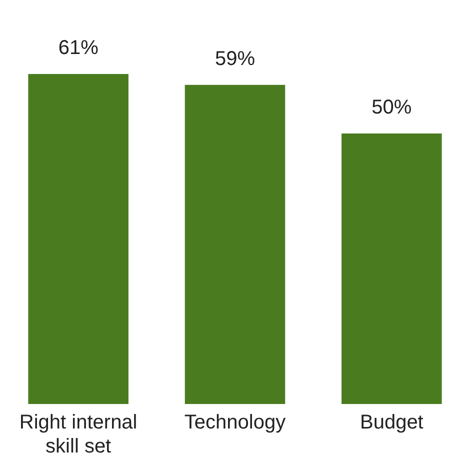  What do you see at coordinates (392, 107) in the screenshot?
I see `data-label: 50%` at bounding box center [392, 107].